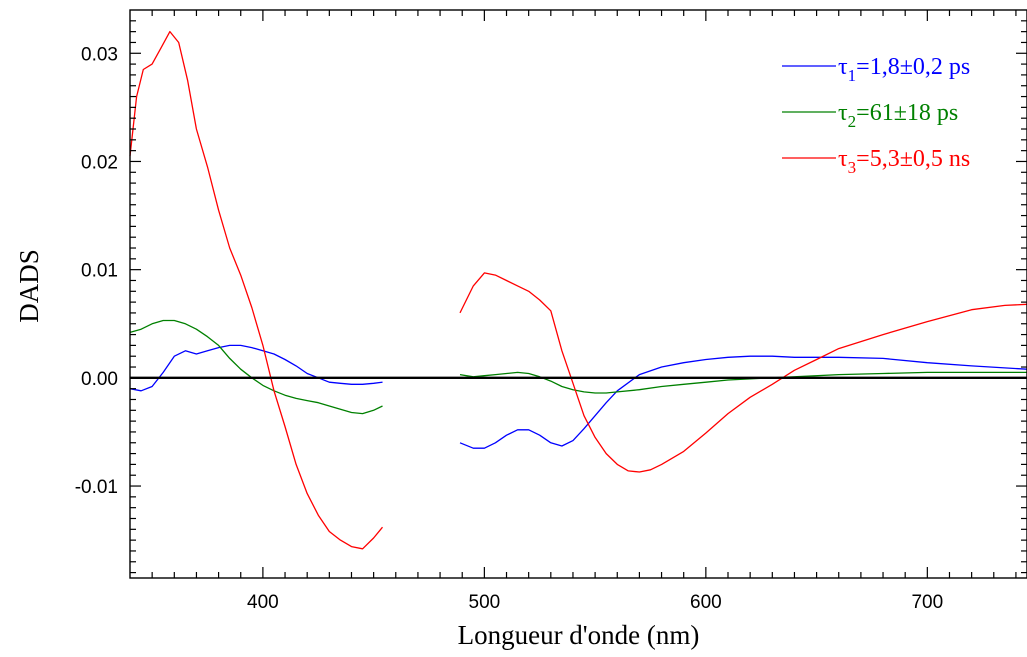  I want to click on legend-label-3: τ3=5,3±0,5 ns, so click(904, 161).